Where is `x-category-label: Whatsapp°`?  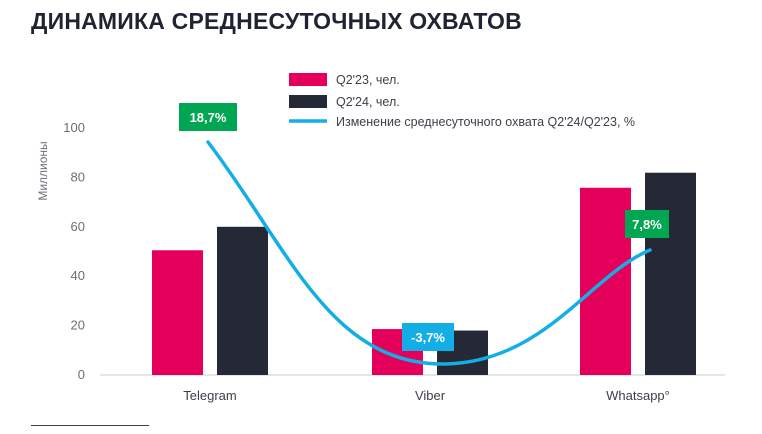
x-category-label: Whatsapp° is located at coordinates (638, 395).